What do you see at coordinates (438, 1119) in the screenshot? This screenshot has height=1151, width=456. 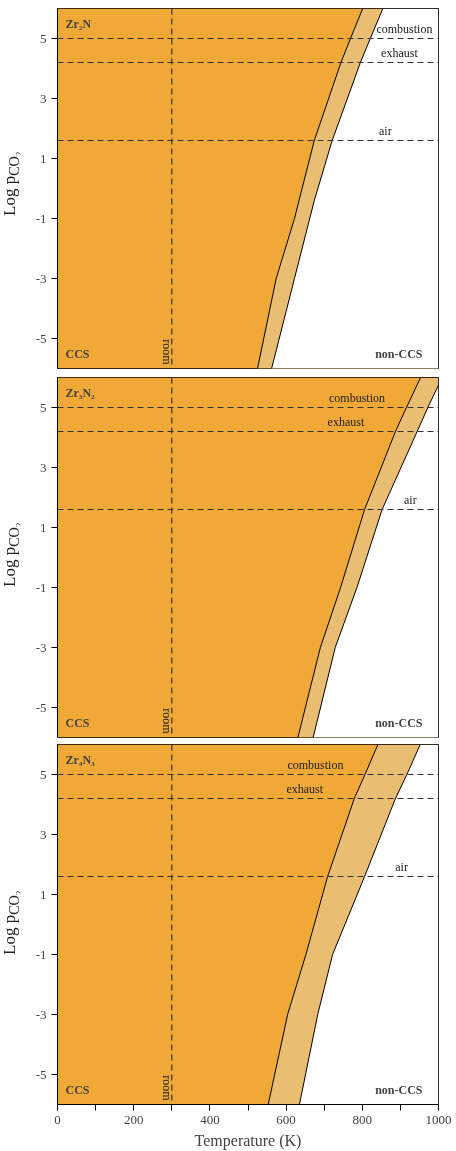 I see `x-tick-label: 1000` at bounding box center [438, 1119].